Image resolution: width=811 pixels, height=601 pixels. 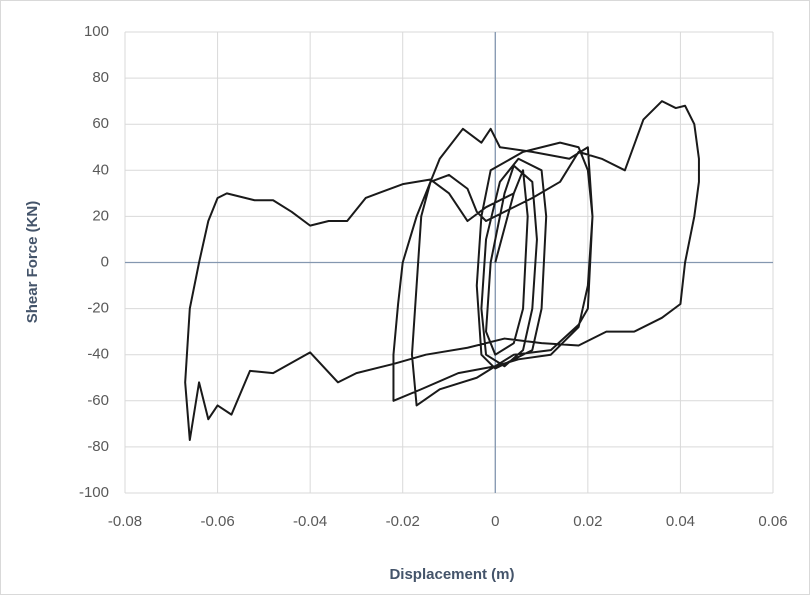 What do you see at coordinates (100, 123) in the screenshot?
I see `y-tick-label: 60` at bounding box center [100, 123].